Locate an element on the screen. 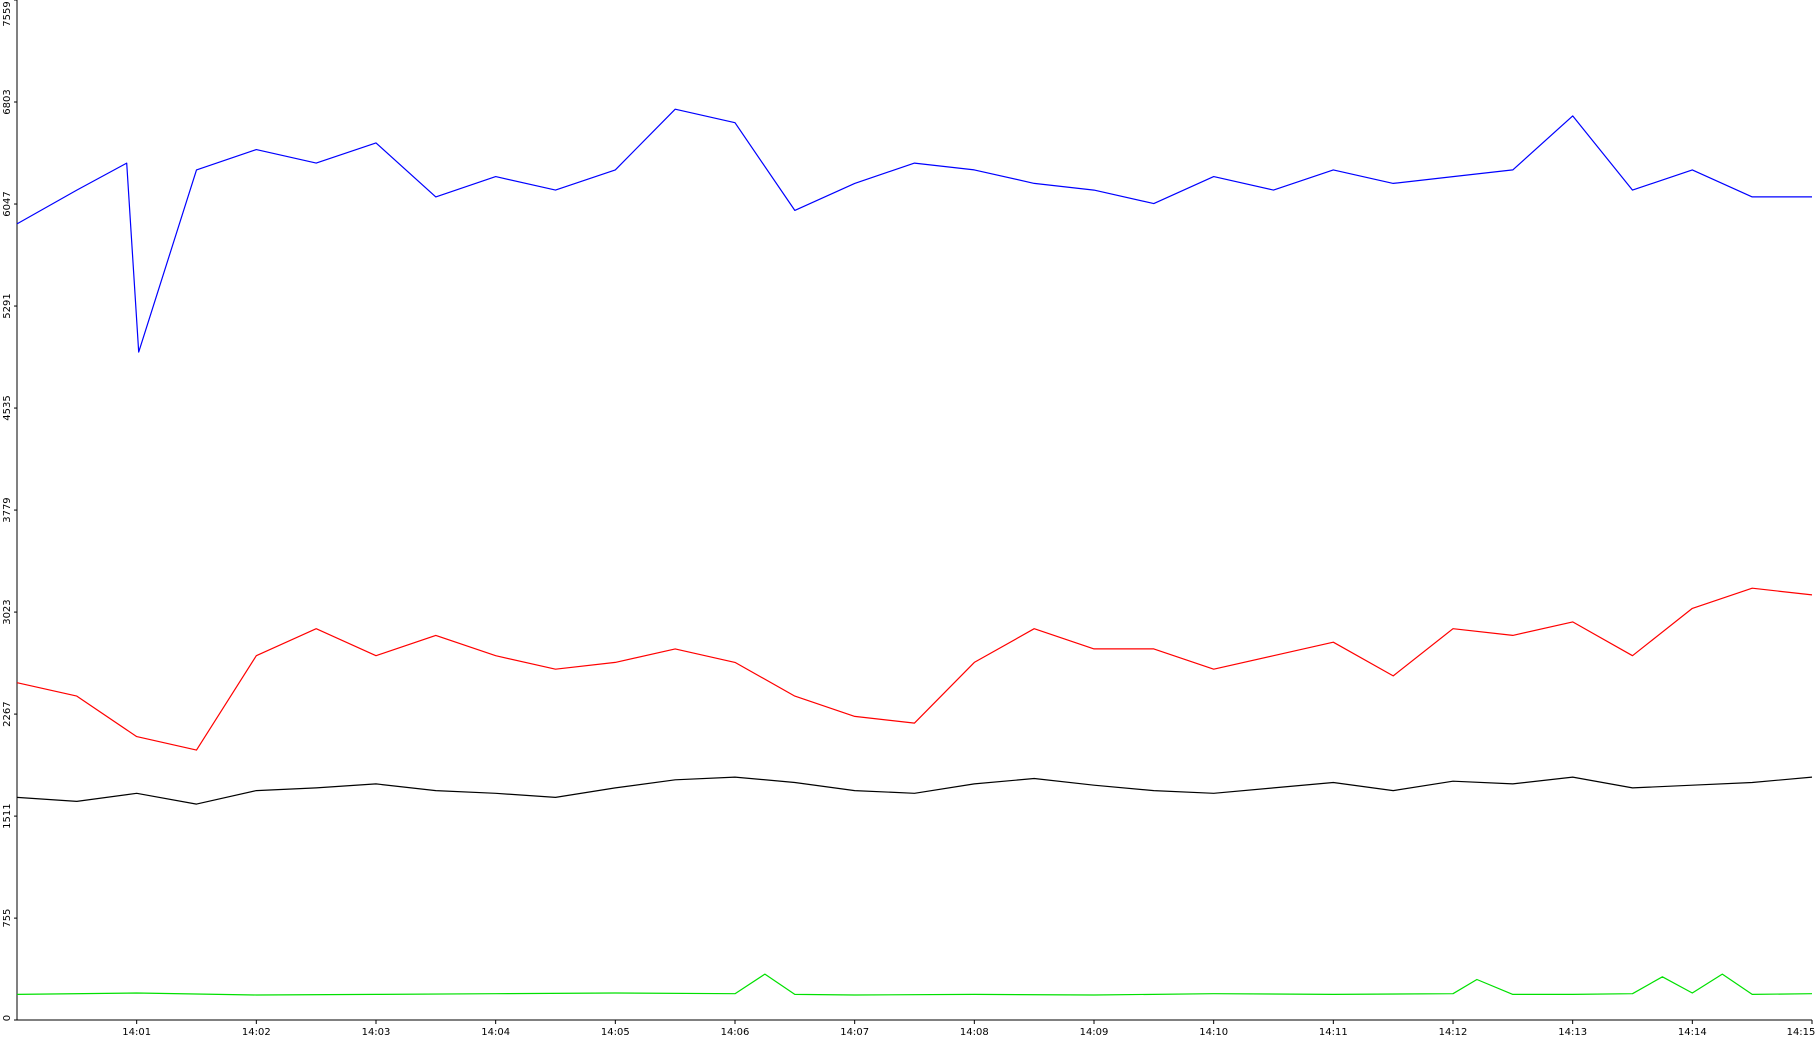 The width and height of the screenshot is (1815, 1039). x-tick-label: 14:11 is located at coordinates (1333, 1032).